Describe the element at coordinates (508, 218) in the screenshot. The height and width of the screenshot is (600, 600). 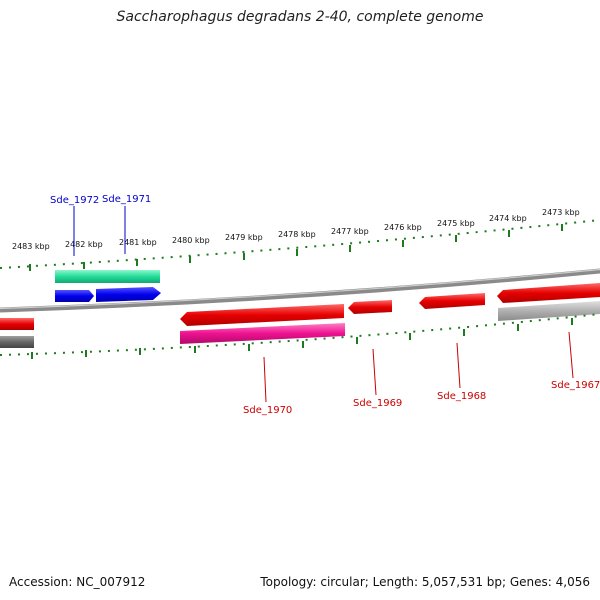
I see `scale-label: 2474 kbp` at that location.